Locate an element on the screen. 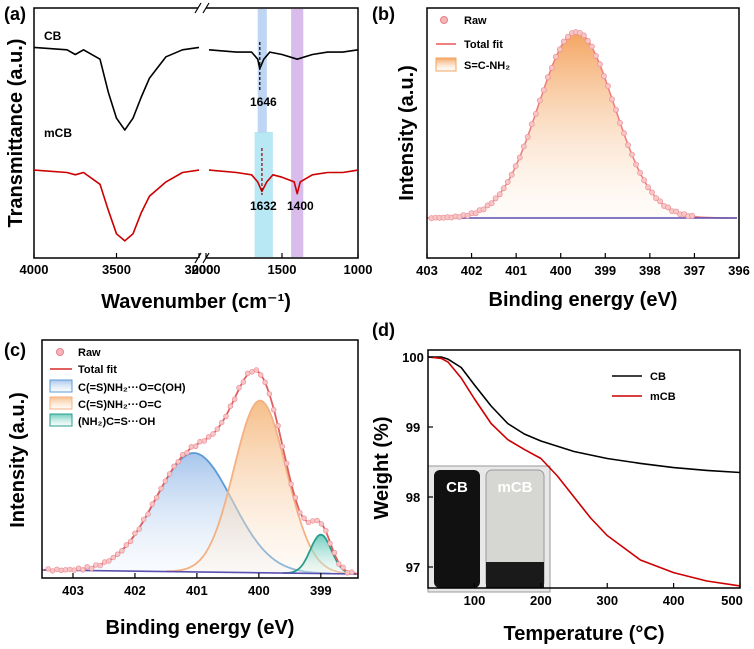  panel-d-ylabel: Weight (%) is located at coordinates (382, 468).